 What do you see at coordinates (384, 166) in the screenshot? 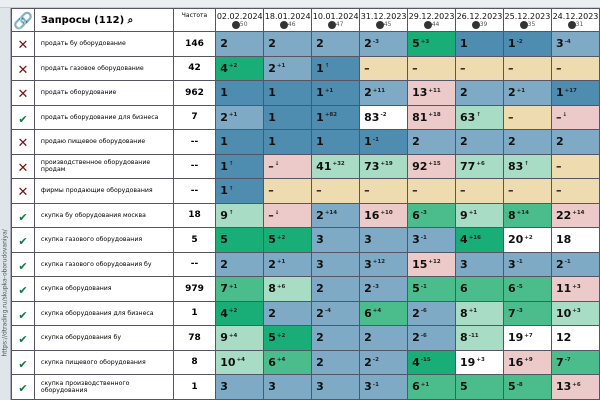
I see `position-cell: 73+19` at bounding box center [384, 166].